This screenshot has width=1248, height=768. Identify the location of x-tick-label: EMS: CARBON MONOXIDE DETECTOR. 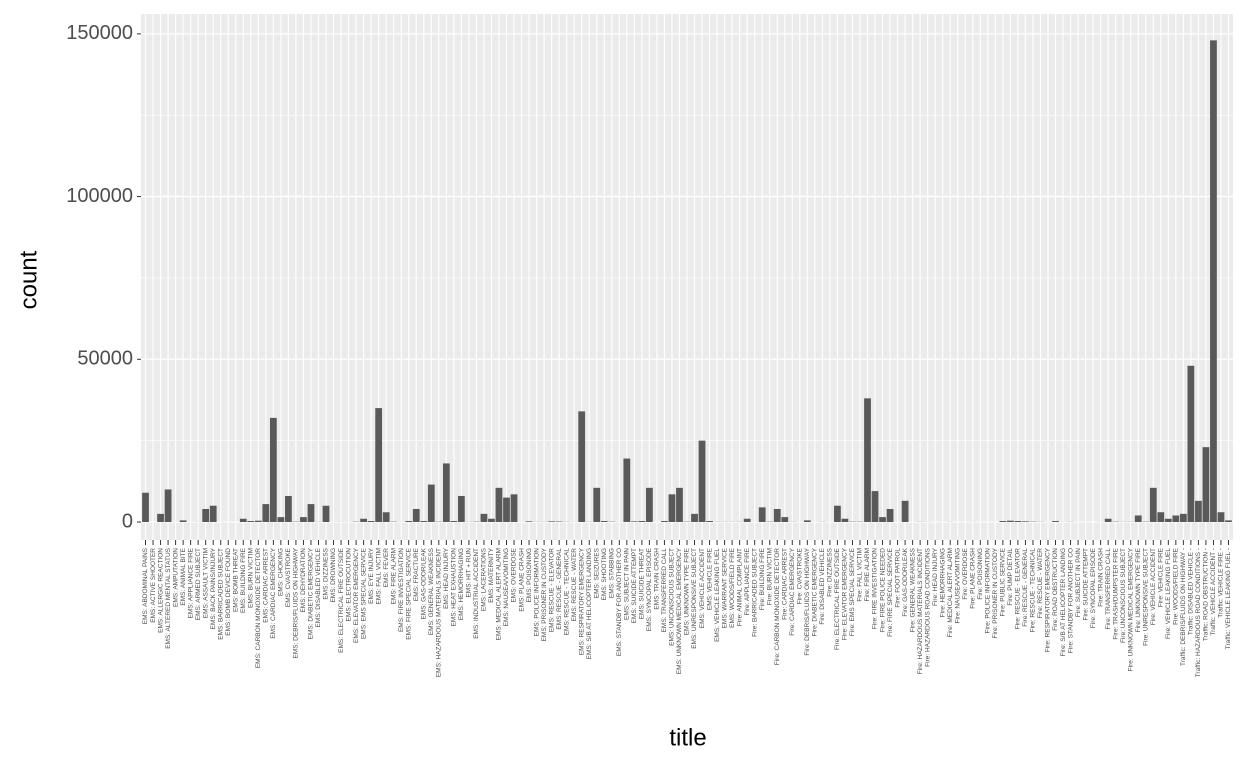
(258, 608).